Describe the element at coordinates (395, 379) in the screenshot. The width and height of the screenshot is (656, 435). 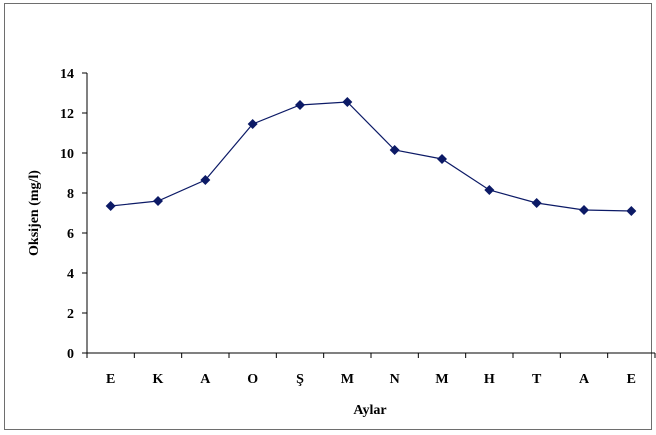
I see `x-tick-label: N` at that location.